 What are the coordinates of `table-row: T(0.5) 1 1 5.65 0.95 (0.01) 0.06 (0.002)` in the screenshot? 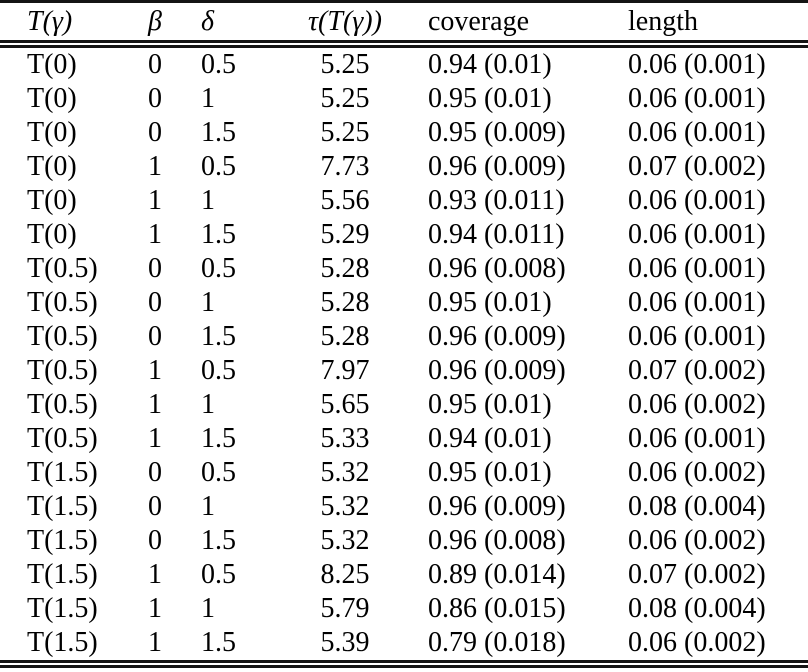 It's located at (404, 405).